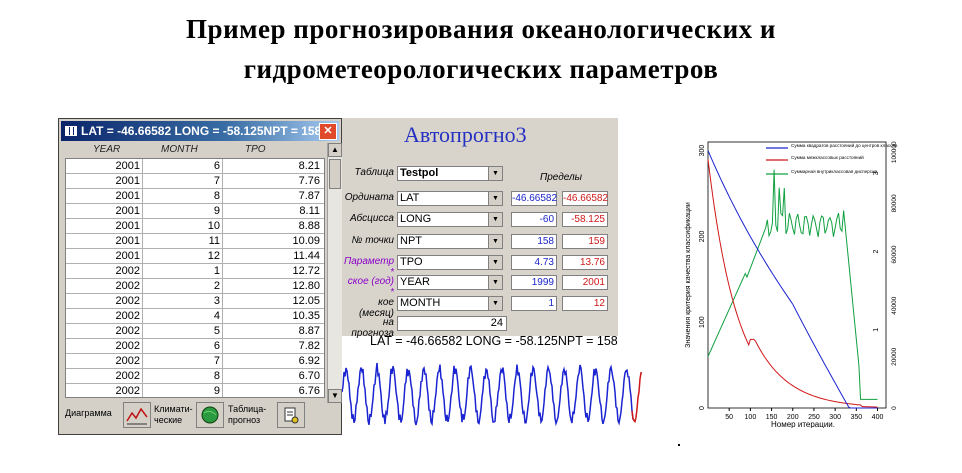 This screenshot has width=962, height=473. Describe the element at coordinates (792, 284) in the screenshot. I see `series-line-dispersion` at that location.